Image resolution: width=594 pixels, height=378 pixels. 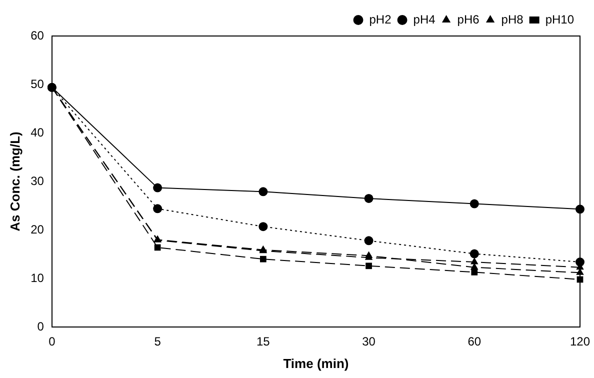 What do you see at coordinates (158, 341) in the screenshot?
I see `x-tick-label: 5` at bounding box center [158, 341].